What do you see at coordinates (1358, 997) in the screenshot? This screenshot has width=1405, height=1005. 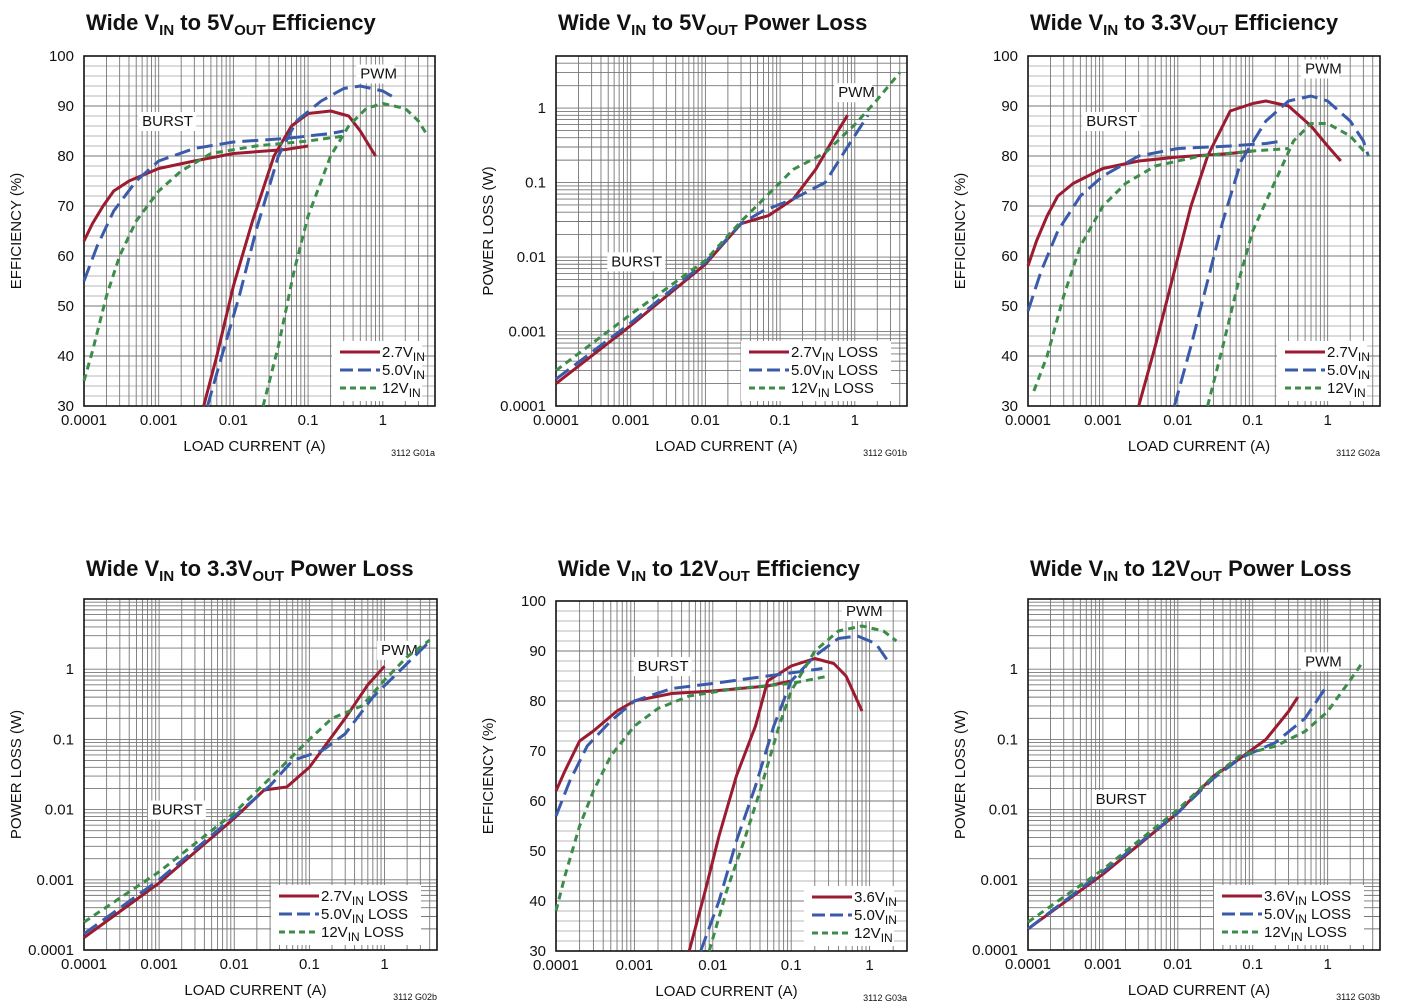 I see `figure-code: 3112 G03b` at bounding box center [1358, 997].